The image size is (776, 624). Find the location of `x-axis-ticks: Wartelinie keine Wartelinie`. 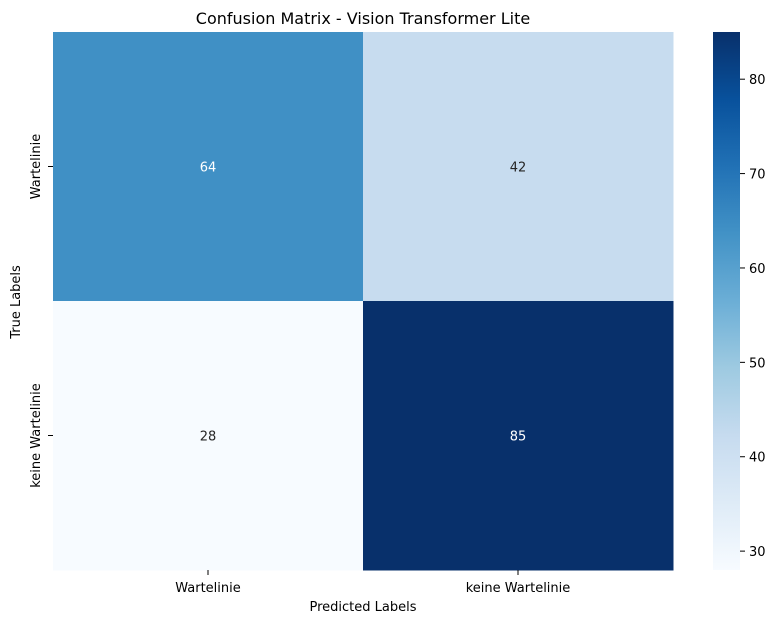

x-axis-ticks: Wartelinie keine Wartelinie is located at coordinates (372, 583).